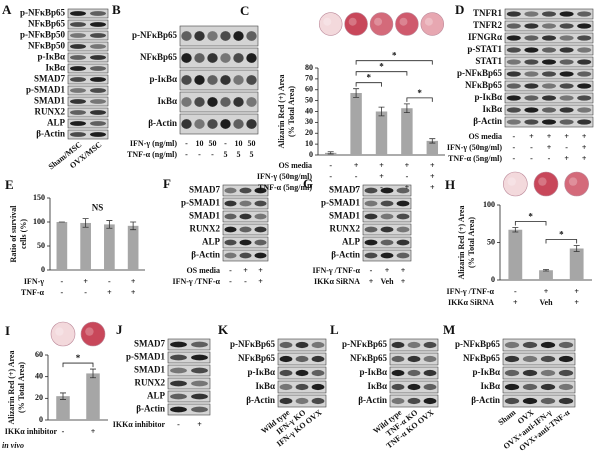  Describe the element at coordinates (239, 154) in the screenshot. I see `condition-value: 5` at that location.